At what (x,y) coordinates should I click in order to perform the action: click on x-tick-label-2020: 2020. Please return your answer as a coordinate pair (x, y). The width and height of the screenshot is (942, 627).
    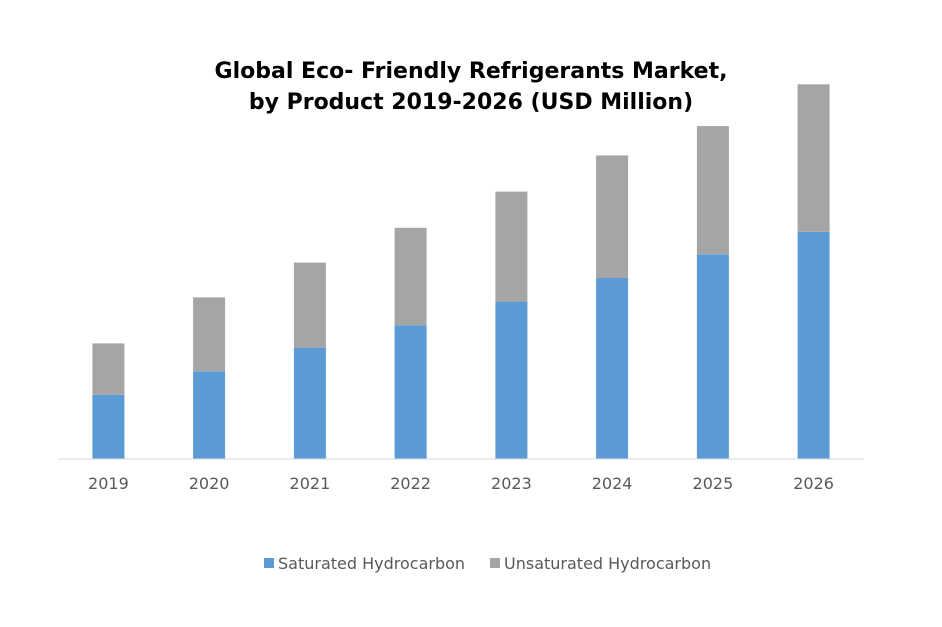
    Looking at the image, I should click on (209, 483).